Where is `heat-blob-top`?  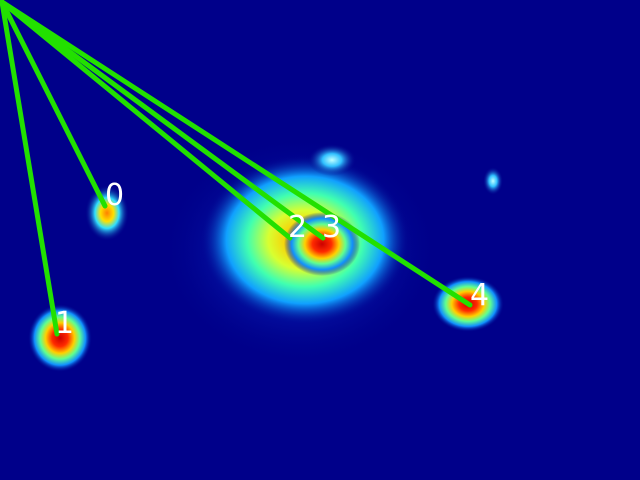
heat-blob-top is located at coordinates (332, 160).